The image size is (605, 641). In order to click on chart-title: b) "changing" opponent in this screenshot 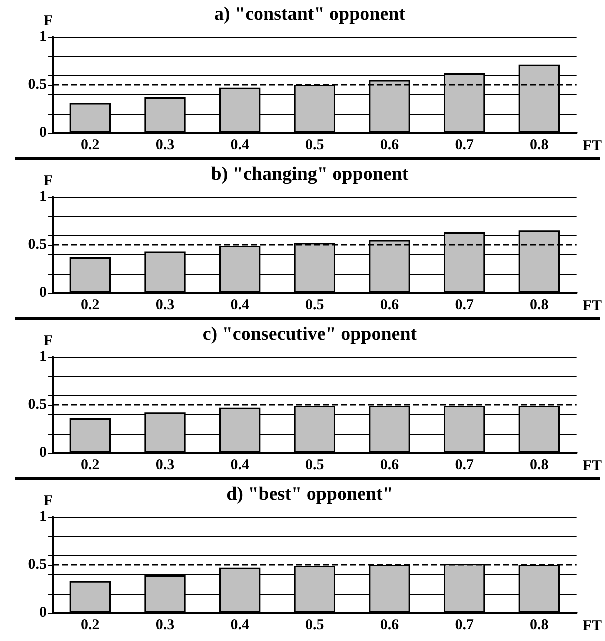, I will do `click(310, 174)`.